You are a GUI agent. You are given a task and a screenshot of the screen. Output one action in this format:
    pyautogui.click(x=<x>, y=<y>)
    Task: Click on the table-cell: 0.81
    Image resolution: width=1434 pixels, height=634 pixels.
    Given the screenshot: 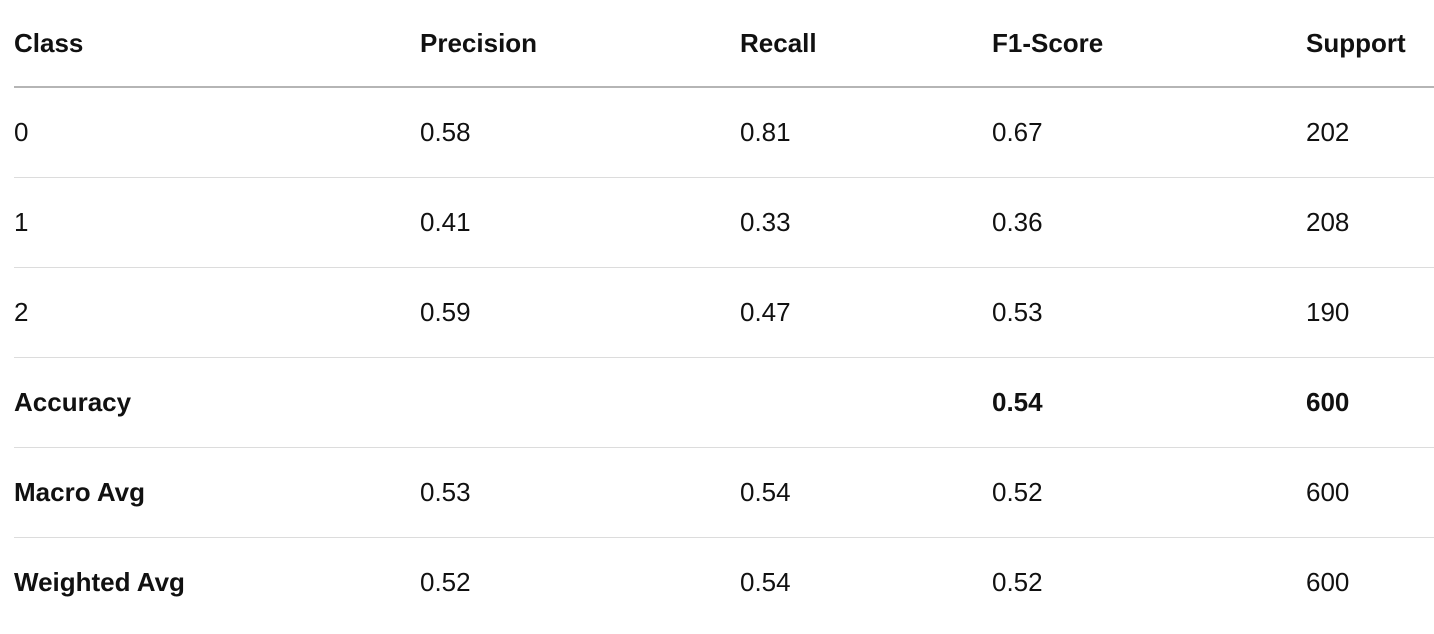 What is the action you would take?
    pyautogui.click(x=765, y=132)
    